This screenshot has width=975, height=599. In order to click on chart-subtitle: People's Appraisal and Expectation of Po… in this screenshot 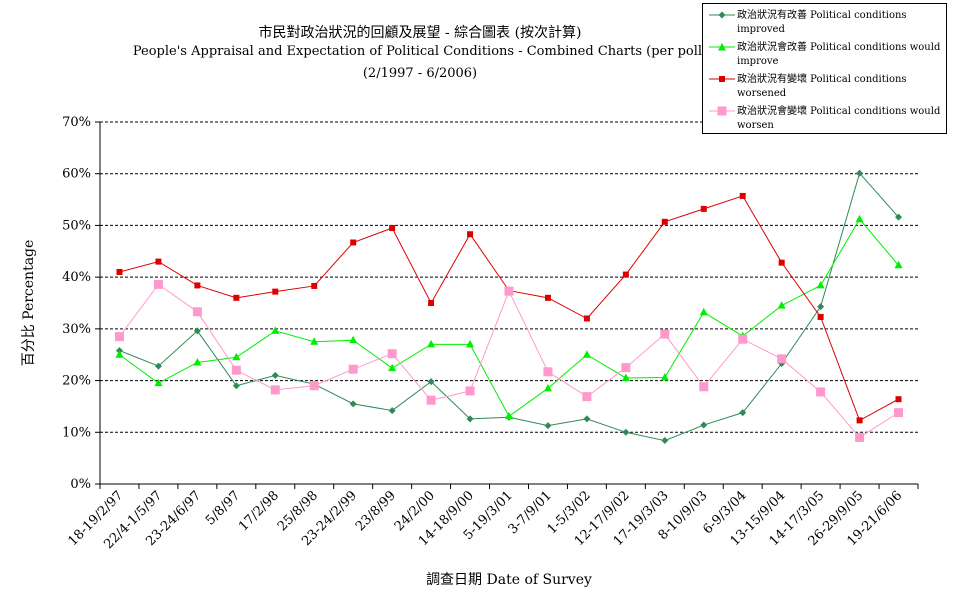, I will do `click(420, 51)`.